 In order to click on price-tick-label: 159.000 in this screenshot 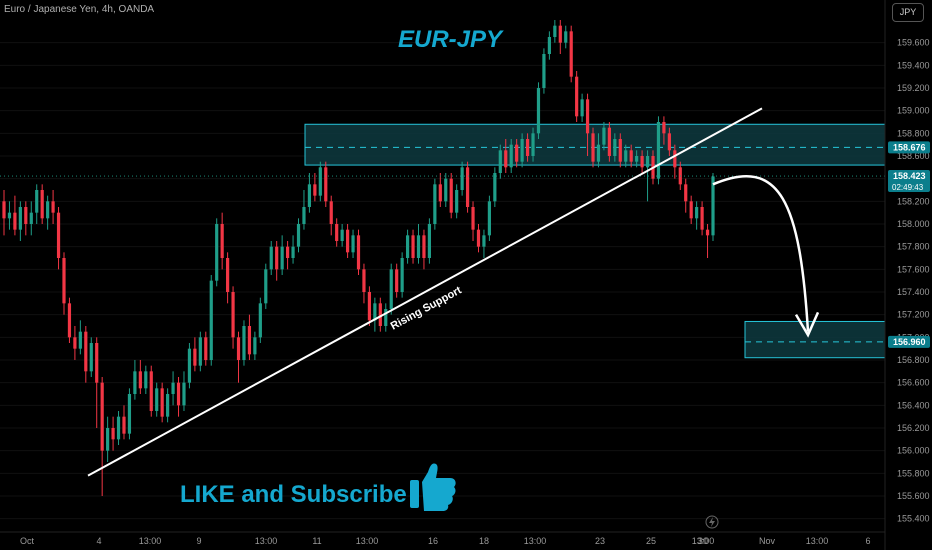, I will do `click(913, 111)`.